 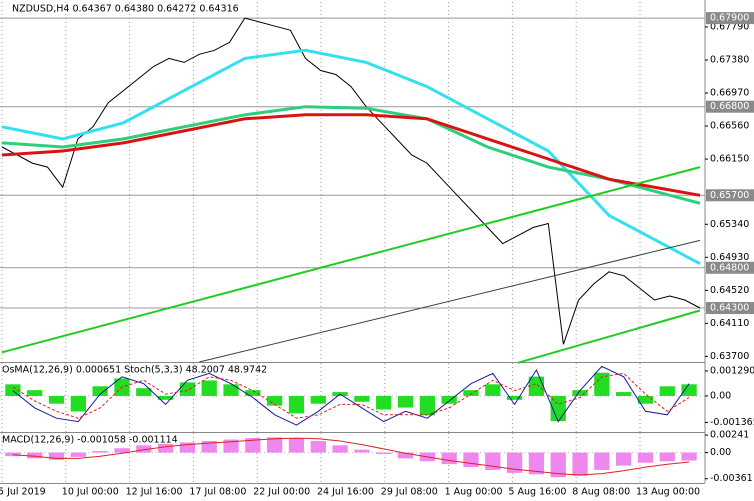 I want to click on y-tick-label: 0.00241, so click(x=729, y=435).